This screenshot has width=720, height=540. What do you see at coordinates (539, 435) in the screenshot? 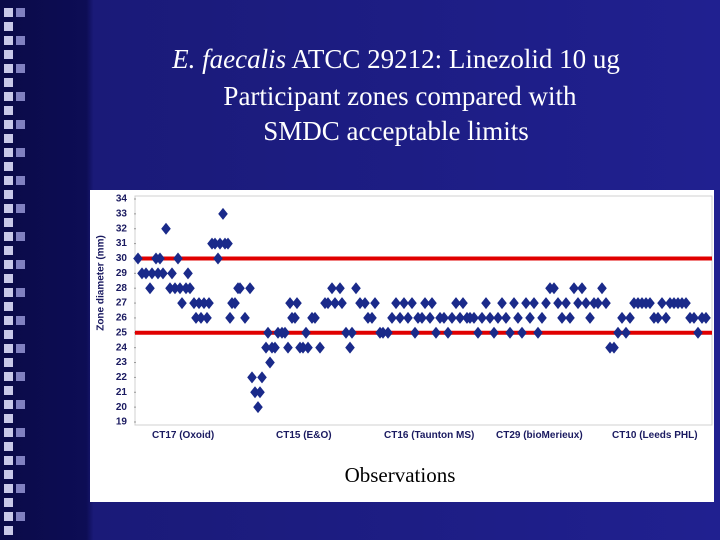
I see `group-label: CT29 (bioMerieux)` at bounding box center [539, 435].